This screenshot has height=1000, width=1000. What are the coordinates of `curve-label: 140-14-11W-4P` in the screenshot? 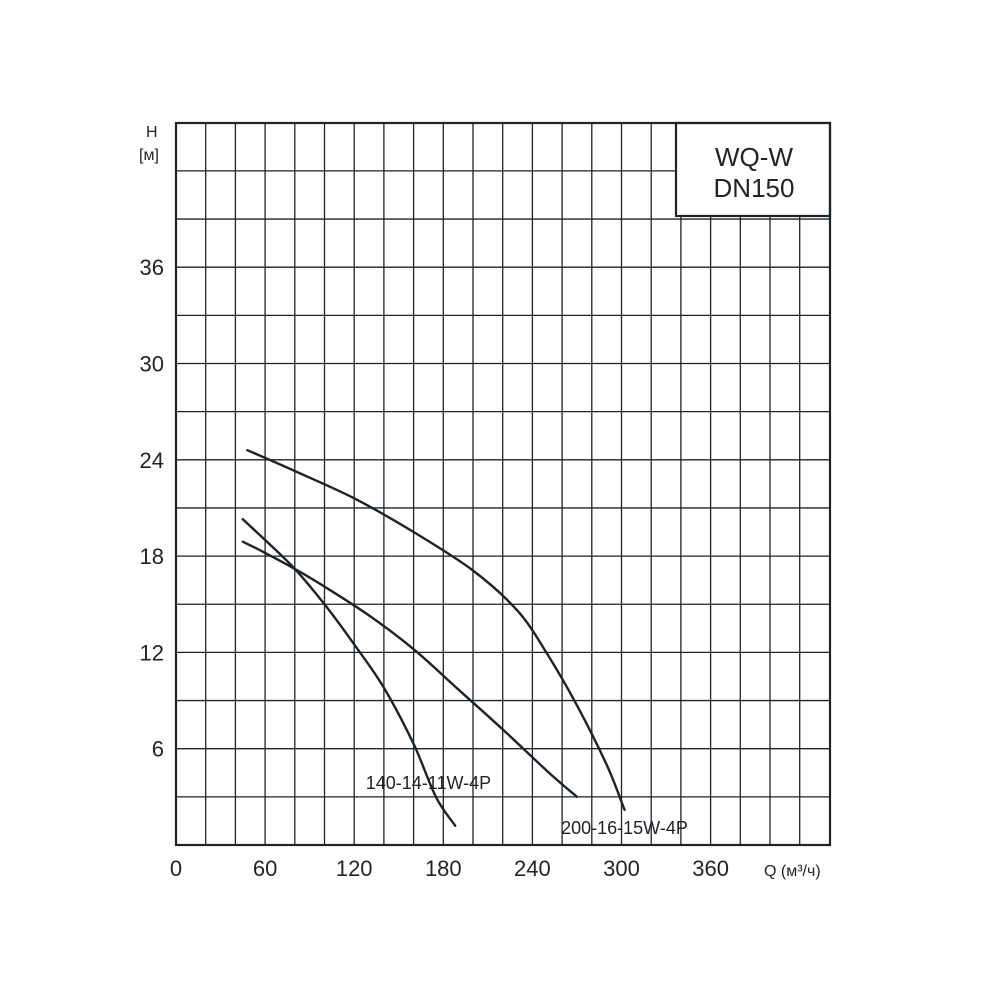 It's located at (428, 783).